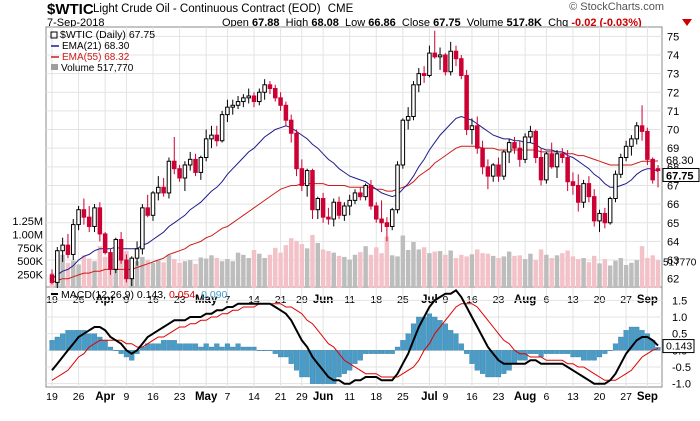 This screenshot has height=421, width=700. I want to click on x-axis-label: 16, so click(472, 397).